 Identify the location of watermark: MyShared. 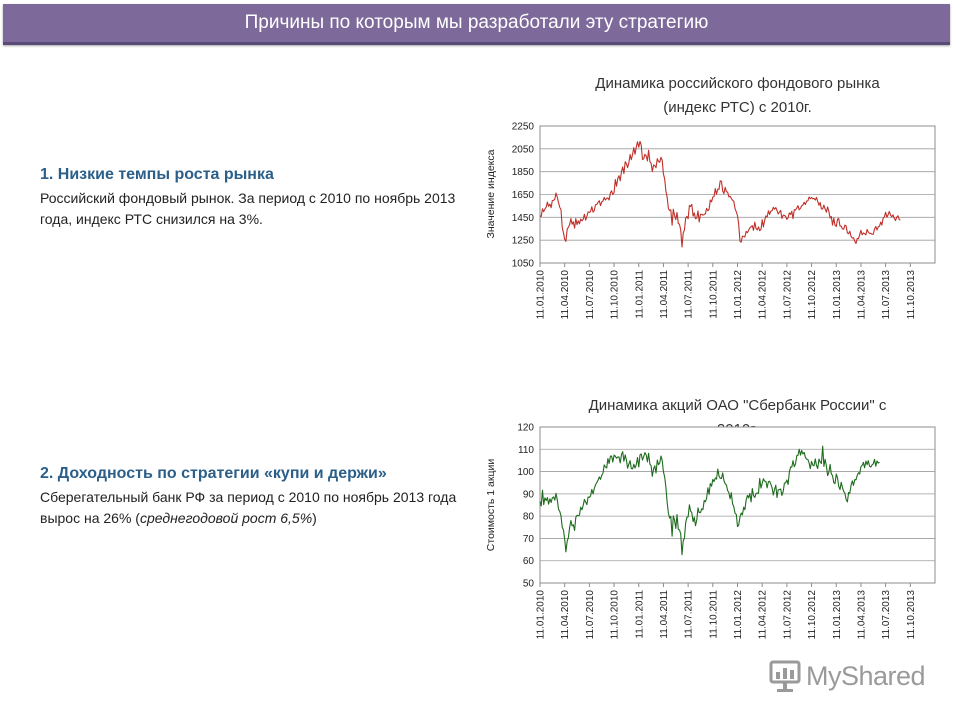
(848, 676).